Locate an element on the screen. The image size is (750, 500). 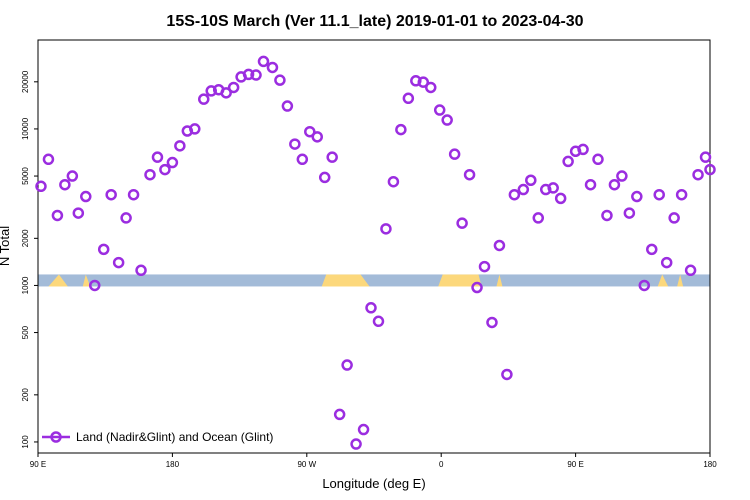
legend-label: Land (Nadir&Glint) and Ocean (Glint) is located at coordinates (174, 437).